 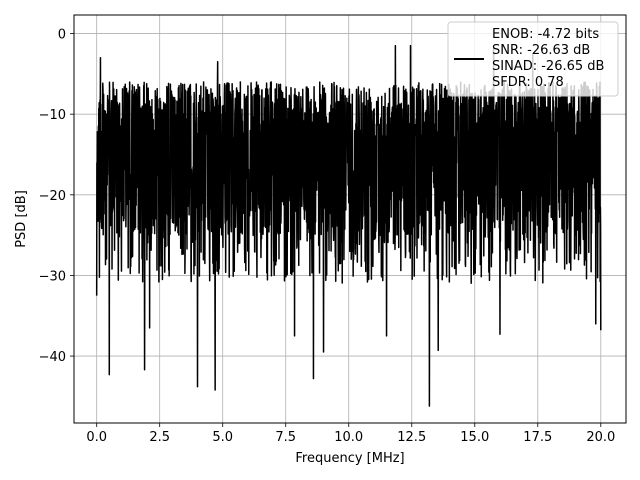 I want to click on y-tick-label: −40, so click(x=52, y=357).